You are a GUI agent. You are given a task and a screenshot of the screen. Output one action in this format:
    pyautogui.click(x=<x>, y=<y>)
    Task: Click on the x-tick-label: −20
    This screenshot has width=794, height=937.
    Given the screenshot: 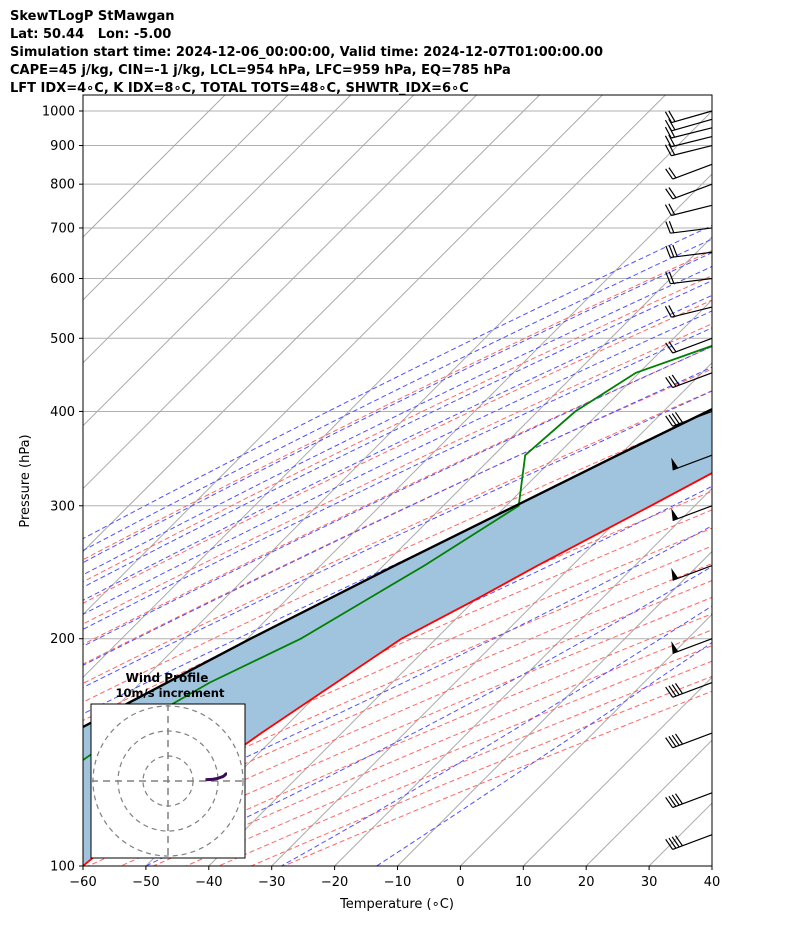 What is the action you would take?
    pyautogui.click(x=334, y=882)
    